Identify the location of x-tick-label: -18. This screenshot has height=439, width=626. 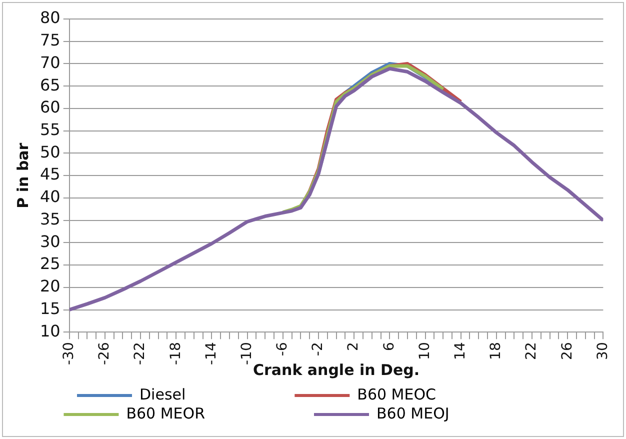
(176, 354).